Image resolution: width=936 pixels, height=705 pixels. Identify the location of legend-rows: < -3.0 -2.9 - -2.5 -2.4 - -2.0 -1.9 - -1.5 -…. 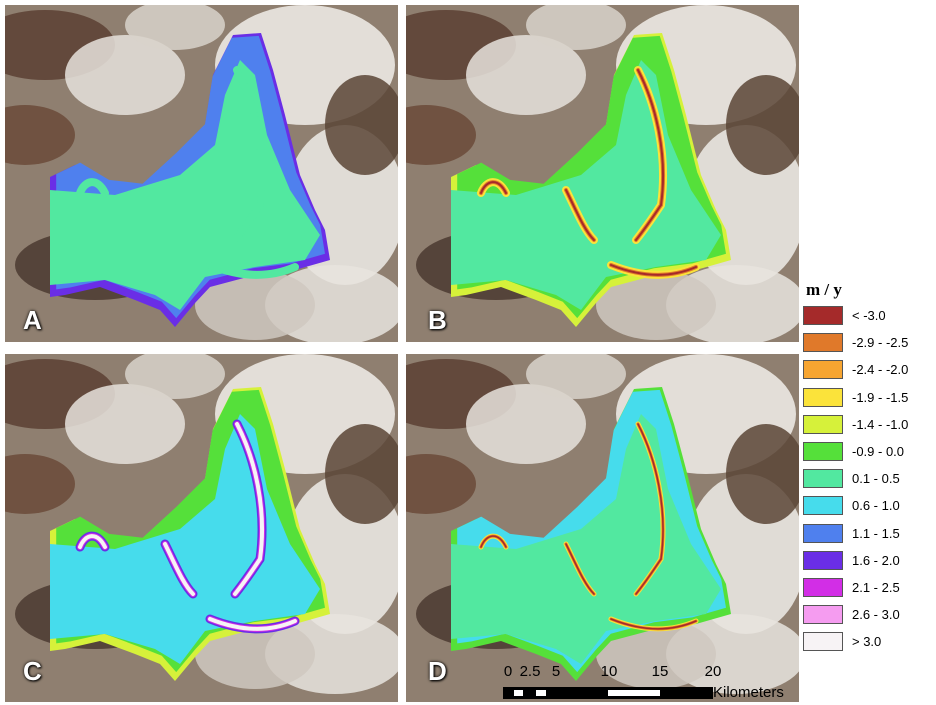
(868, 478).